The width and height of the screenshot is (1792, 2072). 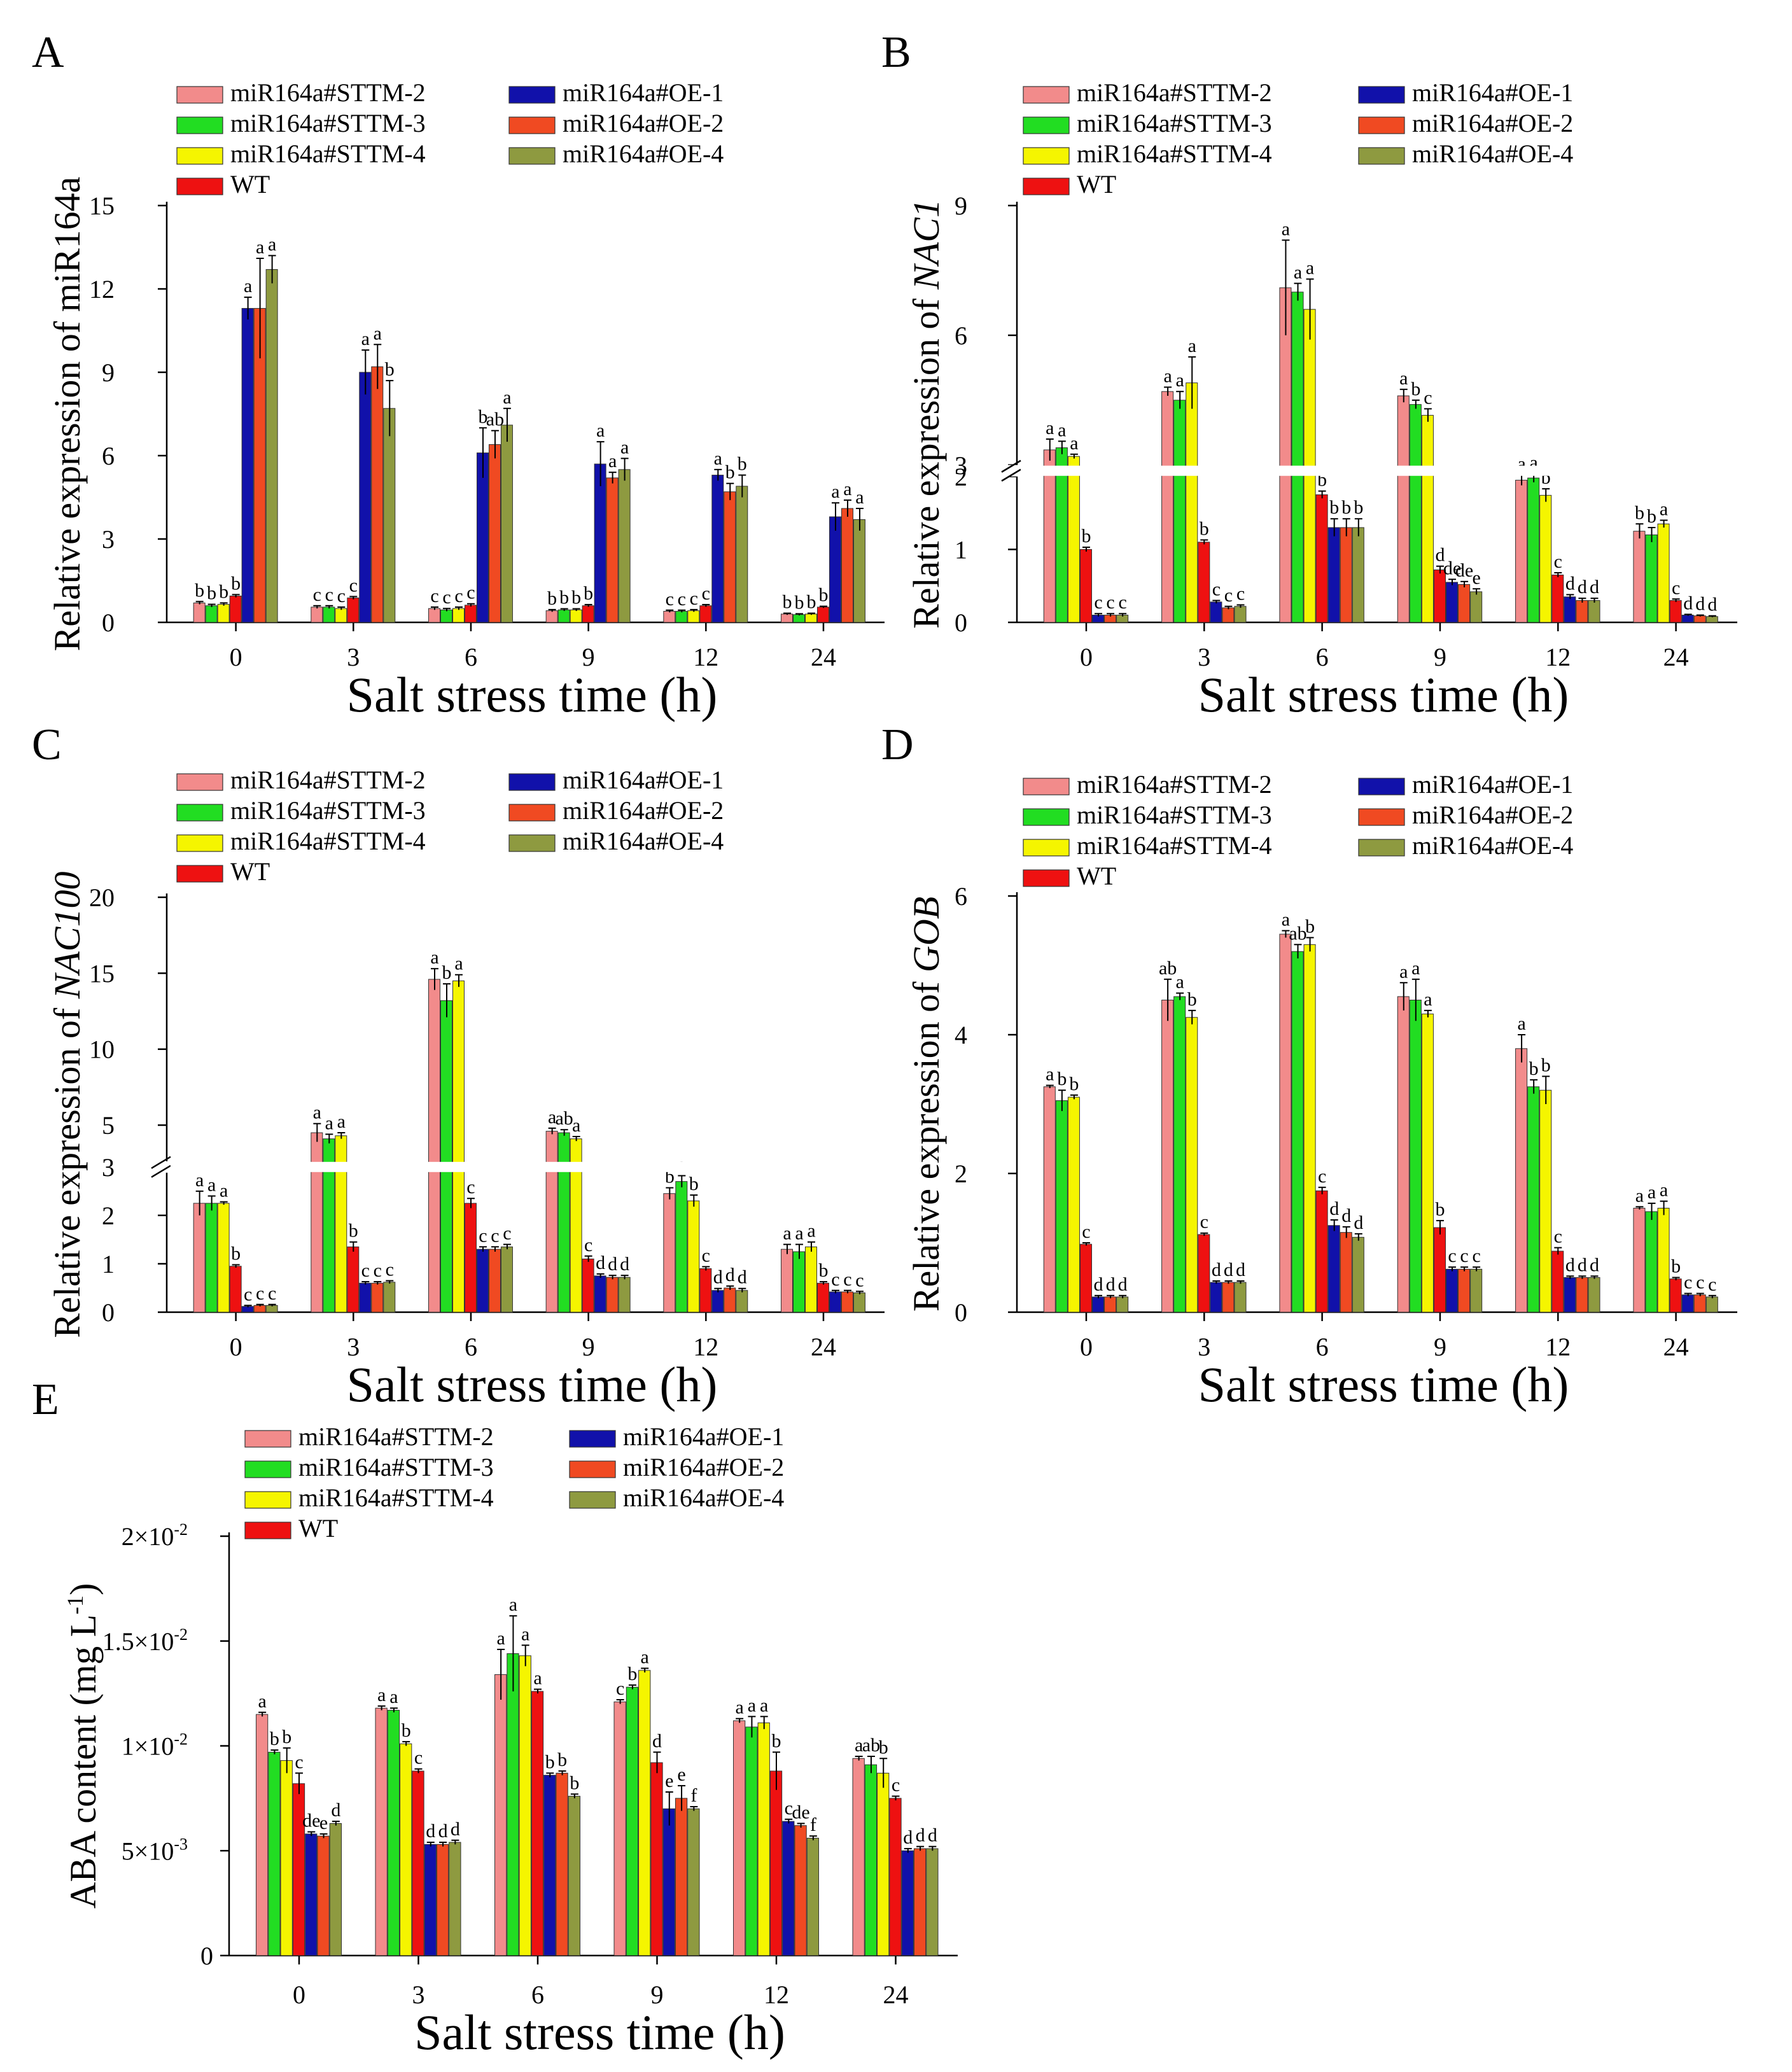 What do you see at coordinates (328, 810) in the screenshot?
I see `legend-label: miR164a#STTM-3` at bounding box center [328, 810].